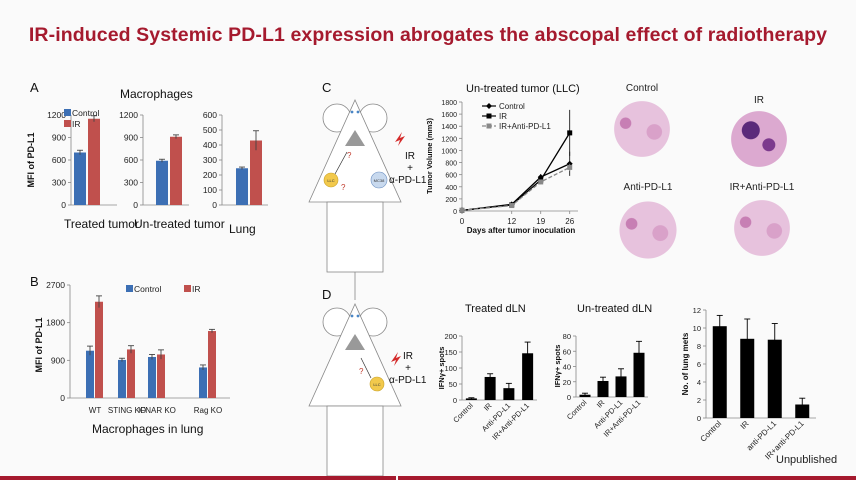 The height and width of the screenshot is (480, 856). What do you see at coordinates (131, 160) in the screenshot?
I see `a-untreated-y-tick-label: 600` at bounding box center [131, 160].